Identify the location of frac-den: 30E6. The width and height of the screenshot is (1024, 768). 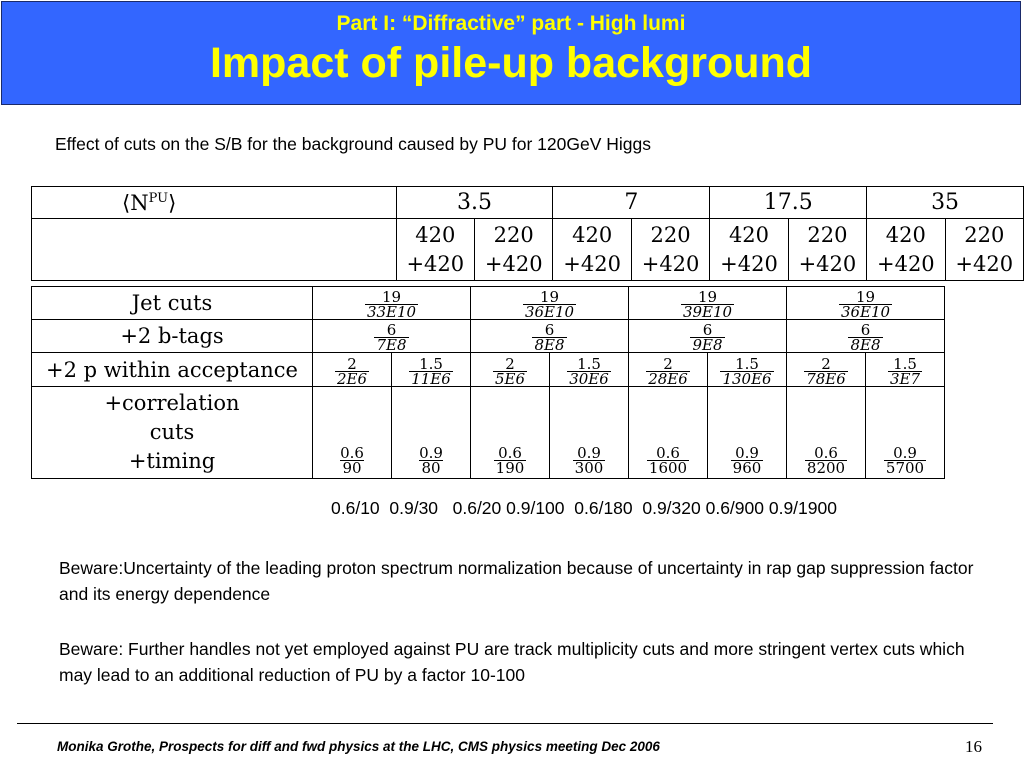
(589, 378).